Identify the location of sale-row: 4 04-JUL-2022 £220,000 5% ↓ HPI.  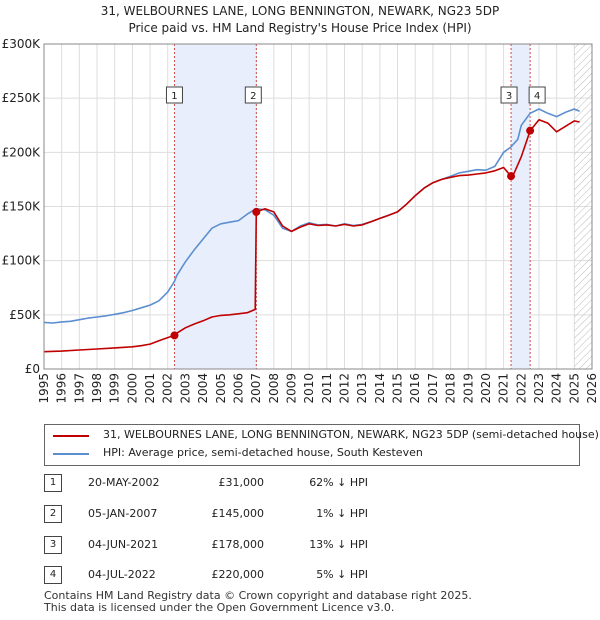
(234, 576).